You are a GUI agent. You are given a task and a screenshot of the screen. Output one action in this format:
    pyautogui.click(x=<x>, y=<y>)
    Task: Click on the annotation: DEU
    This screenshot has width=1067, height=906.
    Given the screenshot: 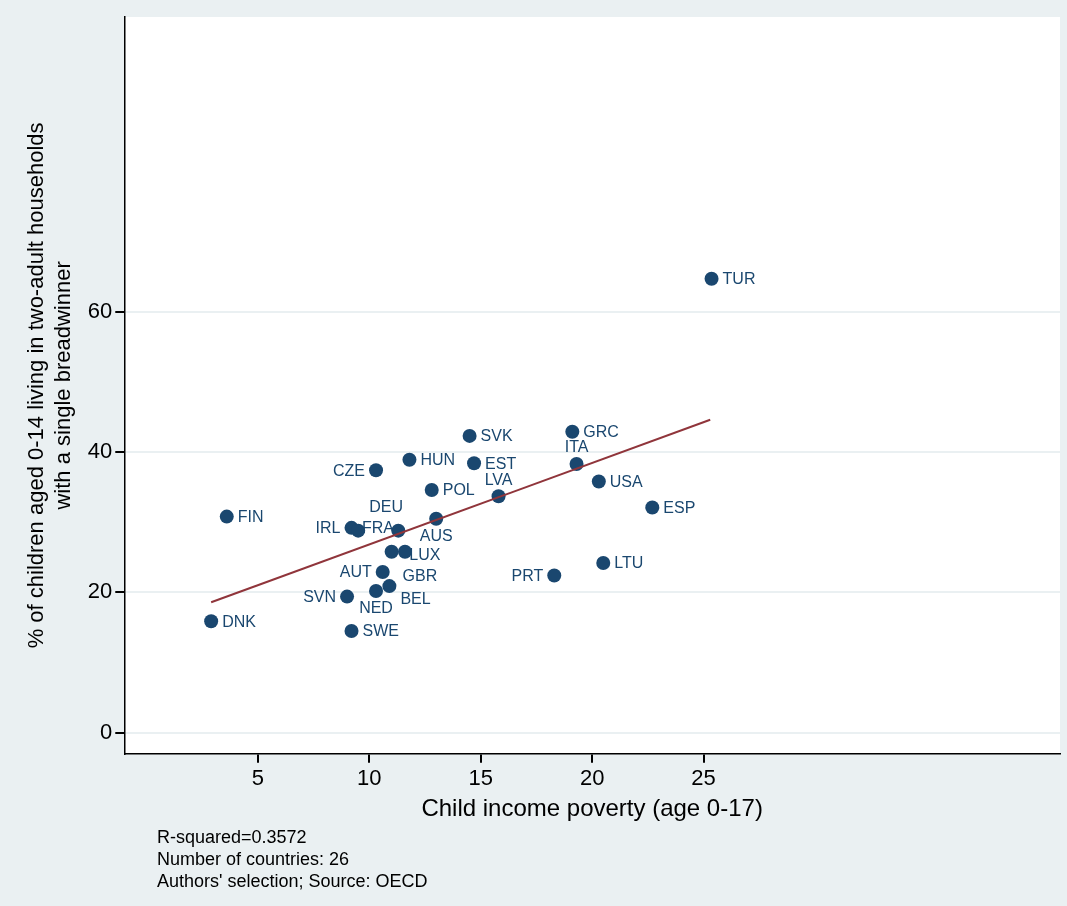 What is the action you would take?
    pyautogui.click(x=386, y=507)
    